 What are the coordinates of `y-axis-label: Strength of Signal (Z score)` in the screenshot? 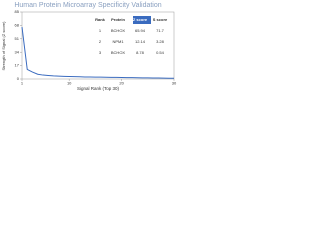 It's located at (3, 46).